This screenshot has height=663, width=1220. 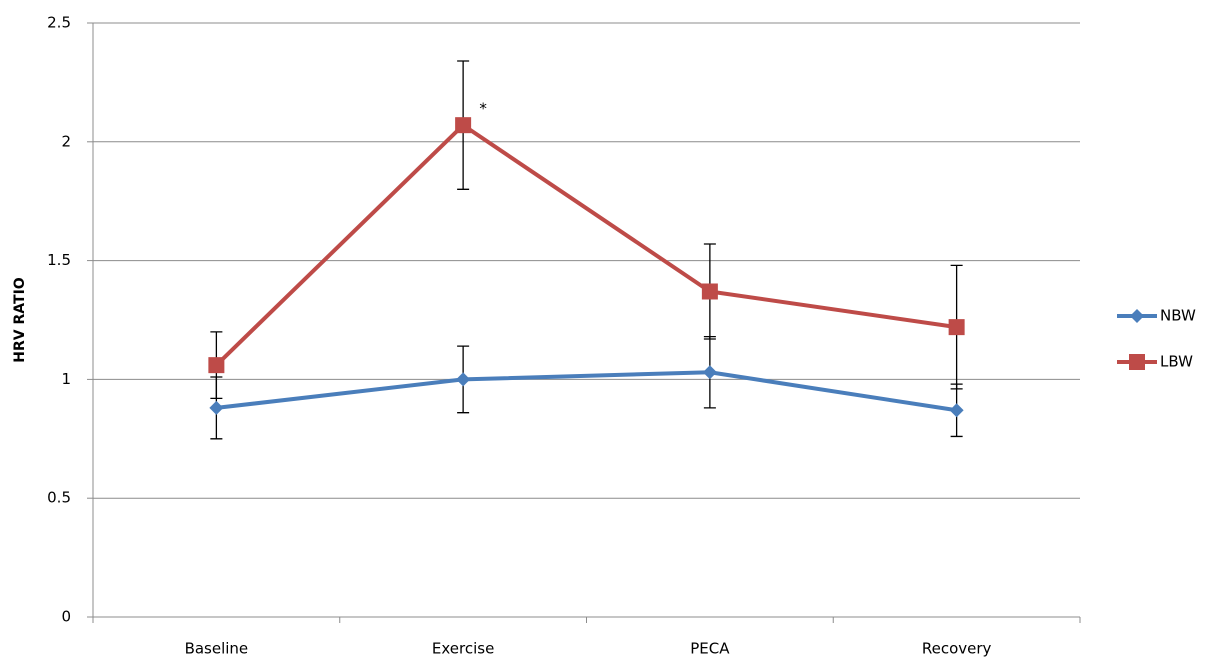 What do you see at coordinates (66, 617) in the screenshot?
I see `y-tick-label: 0` at bounding box center [66, 617].